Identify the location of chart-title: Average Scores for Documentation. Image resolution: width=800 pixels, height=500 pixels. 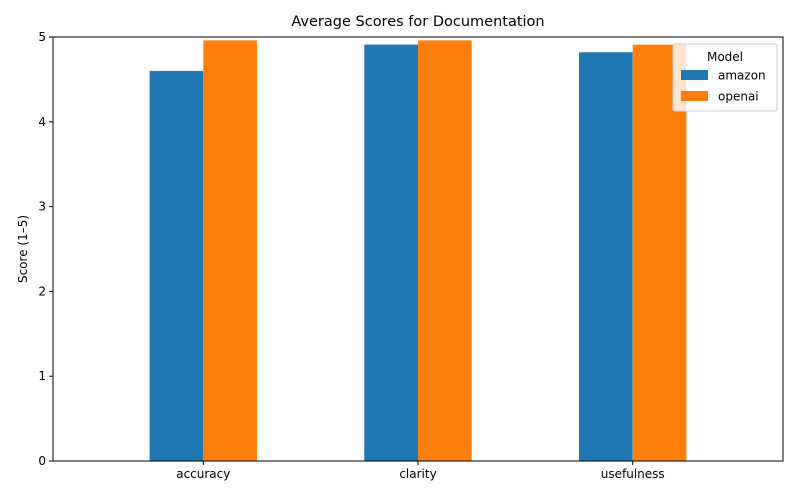
(417, 22).